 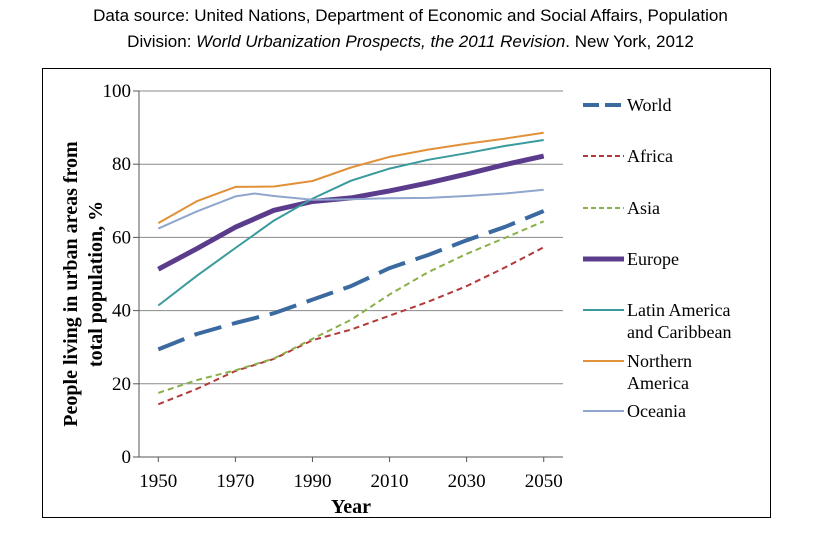 I want to click on y-tick-label: 20, so click(x=121, y=384).